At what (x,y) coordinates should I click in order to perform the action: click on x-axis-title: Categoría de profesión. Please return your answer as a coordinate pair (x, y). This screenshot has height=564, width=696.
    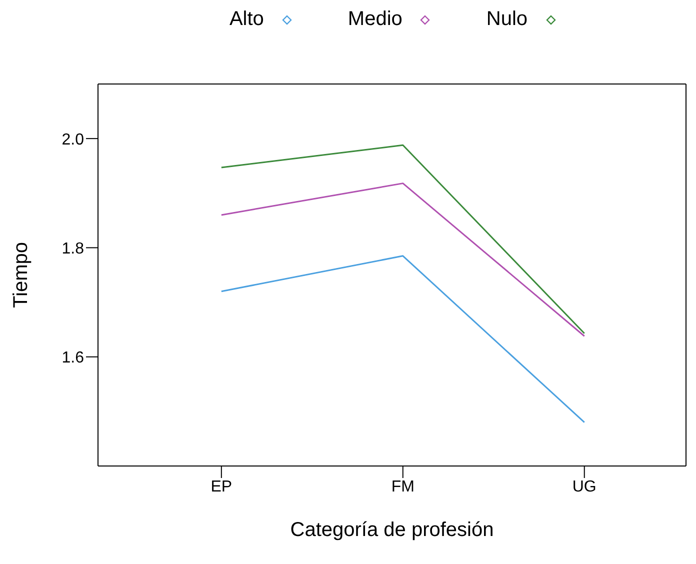
    Looking at the image, I should click on (392, 530).